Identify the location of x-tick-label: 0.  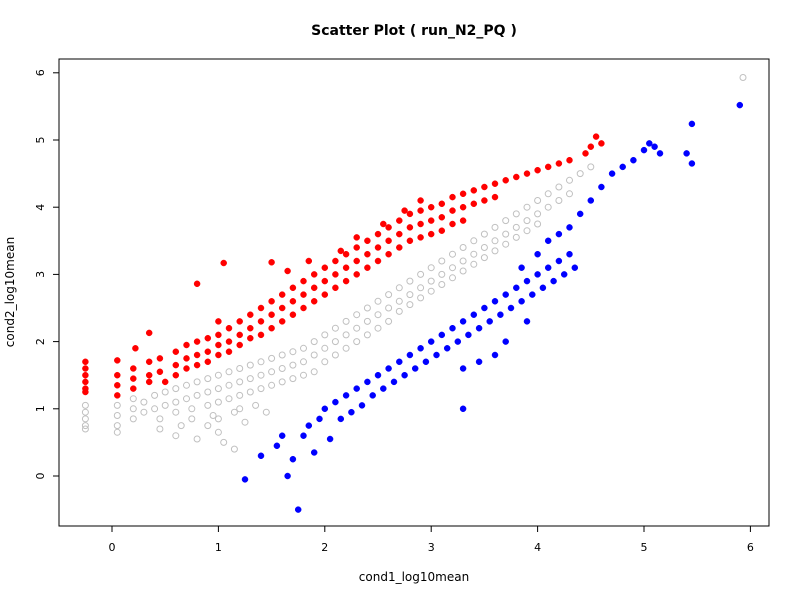
(112, 547).